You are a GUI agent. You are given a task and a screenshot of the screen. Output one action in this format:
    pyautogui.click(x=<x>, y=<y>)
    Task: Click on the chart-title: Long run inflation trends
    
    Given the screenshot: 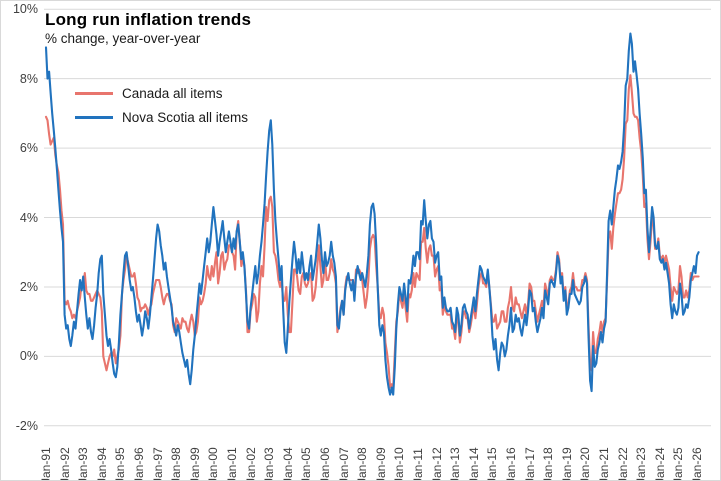 What is the action you would take?
    pyautogui.click(x=148, y=19)
    